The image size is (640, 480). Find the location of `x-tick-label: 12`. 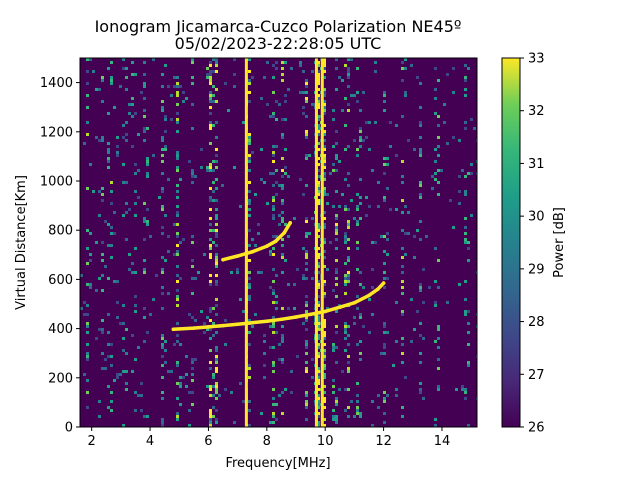

x-tick-label: 12 is located at coordinates (383, 441).